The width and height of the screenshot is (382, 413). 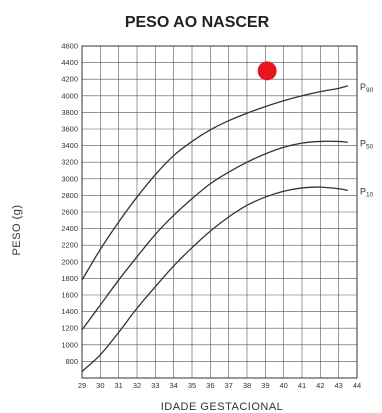 What do you see at coordinates (69, 62) in the screenshot?
I see `y-tick-label: 4400` at bounding box center [69, 62].